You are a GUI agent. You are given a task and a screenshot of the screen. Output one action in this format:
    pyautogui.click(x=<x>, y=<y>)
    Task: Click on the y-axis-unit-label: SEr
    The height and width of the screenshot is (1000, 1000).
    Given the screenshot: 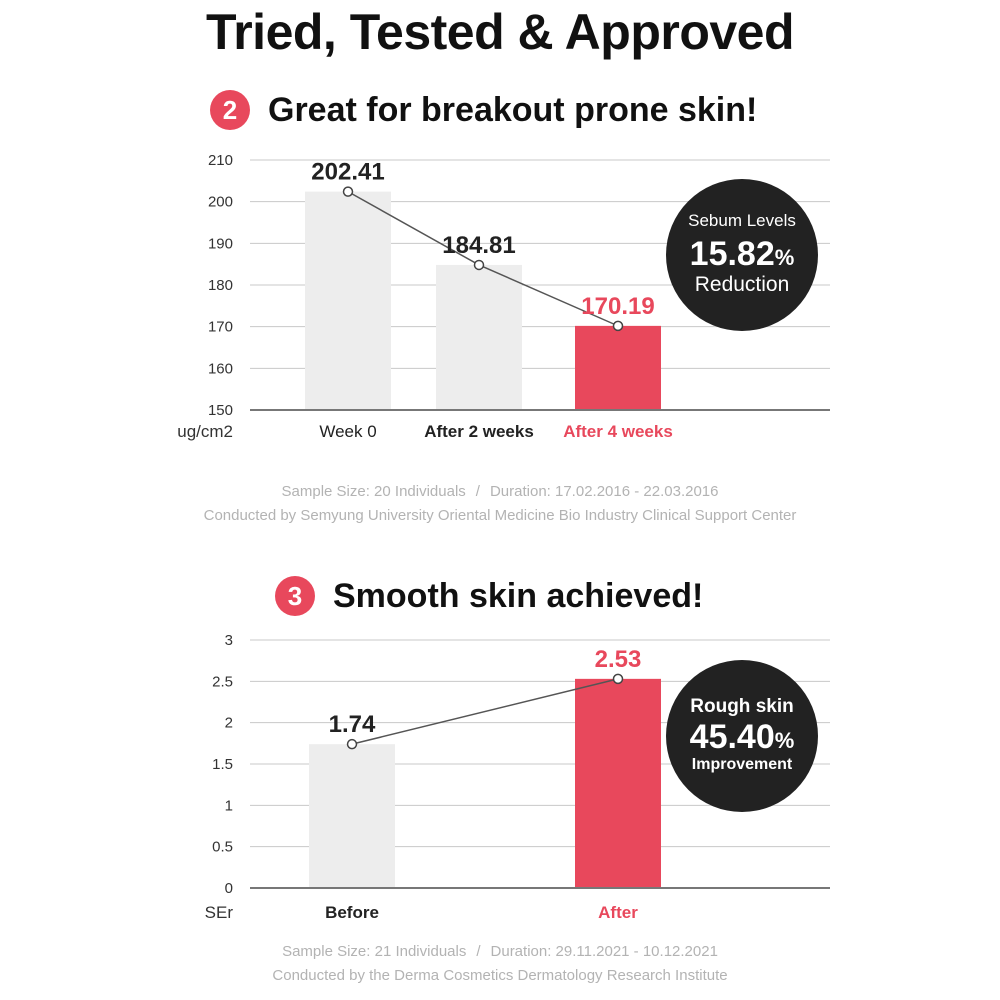 What is the action you would take?
    pyautogui.click(x=219, y=912)
    